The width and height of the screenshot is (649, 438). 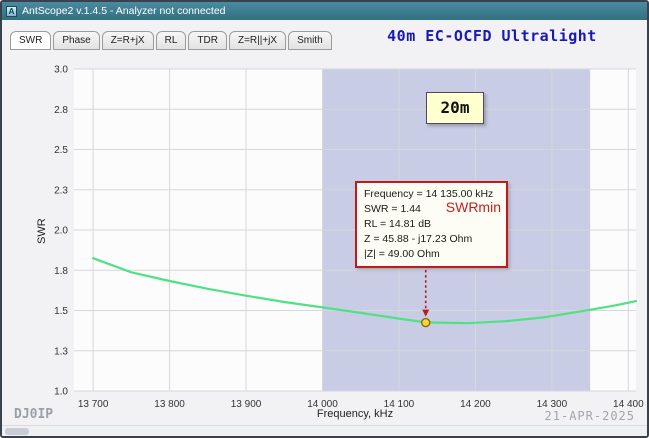 What do you see at coordinates (61, 231) in the screenshot?
I see `y-tick-label: 2.0` at bounding box center [61, 231].